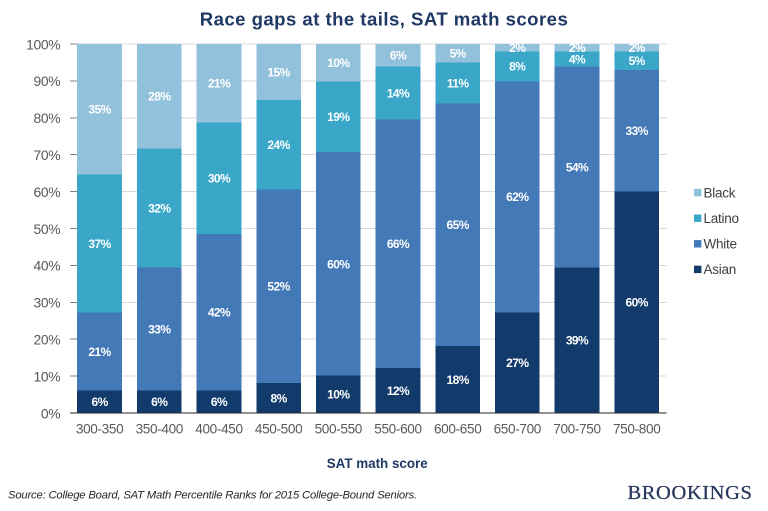 The width and height of the screenshot is (768, 511). What do you see at coordinates (458, 225) in the screenshot?
I see `svg-text: 65%` at bounding box center [458, 225].